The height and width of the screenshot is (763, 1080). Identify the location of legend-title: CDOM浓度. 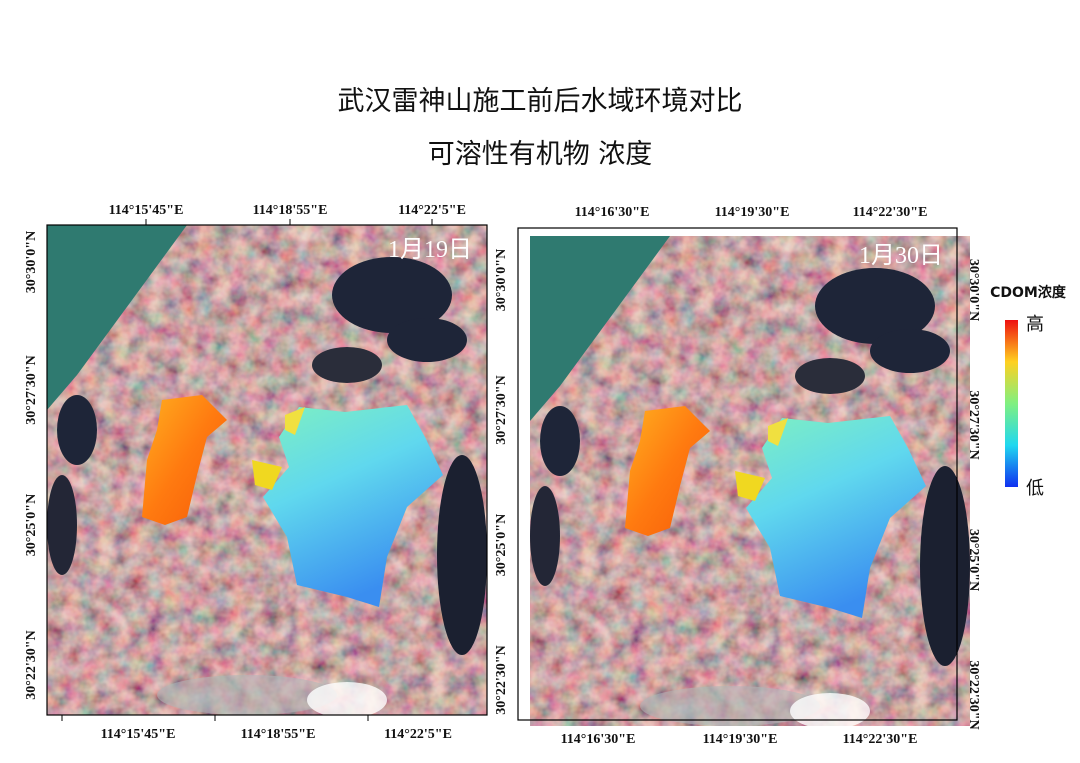
(1028, 292).